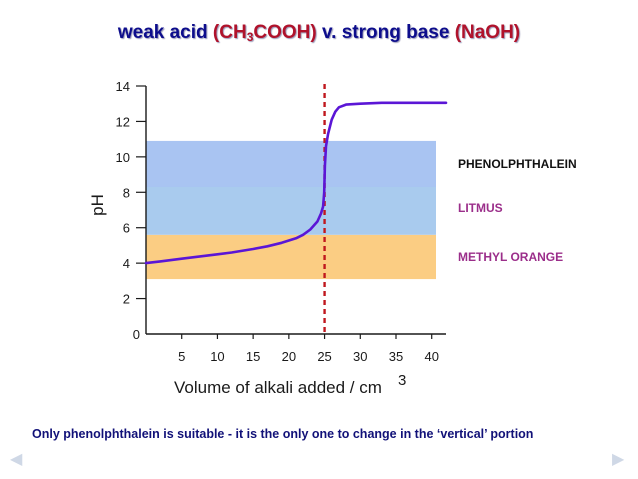 Image resolution: width=638 pixels, height=479 pixels. What do you see at coordinates (250, 37) in the screenshot?
I see `title-part-2-subscript: 3` at bounding box center [250, 37].